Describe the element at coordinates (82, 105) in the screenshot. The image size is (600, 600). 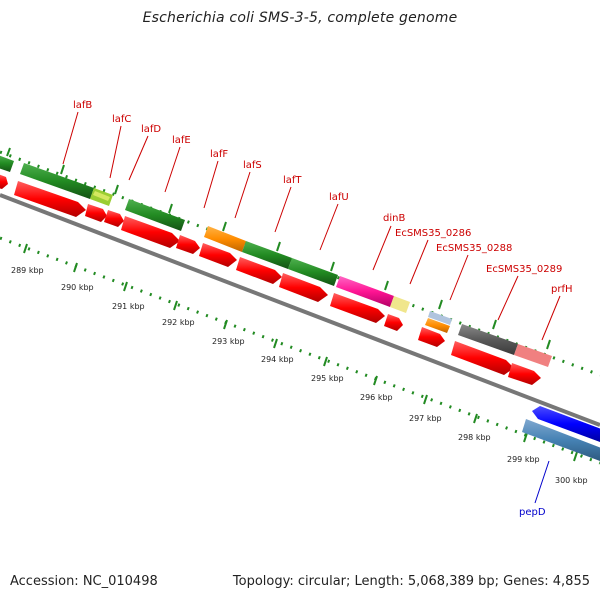
I see `gene-label-lafB: lafB` at that location.